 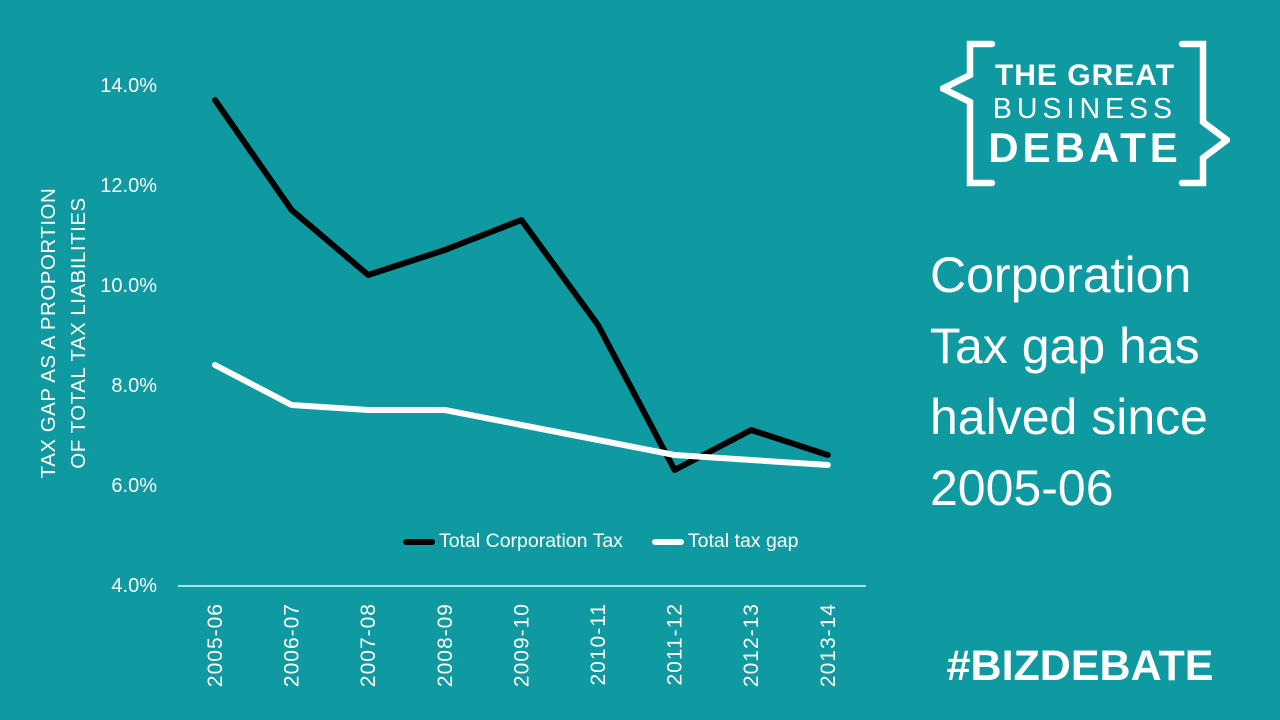 I want to click on y-tick-label: 4.0%, so click(x=134, y=586).